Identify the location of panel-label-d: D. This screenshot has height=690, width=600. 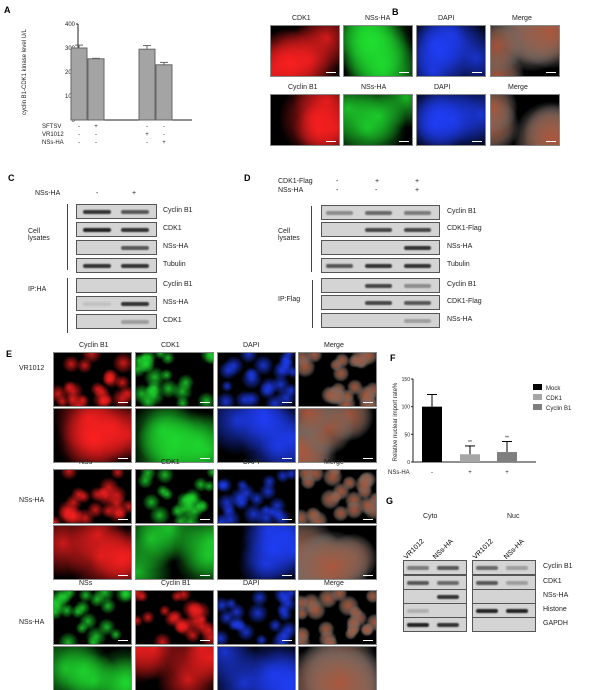
(247, 178).